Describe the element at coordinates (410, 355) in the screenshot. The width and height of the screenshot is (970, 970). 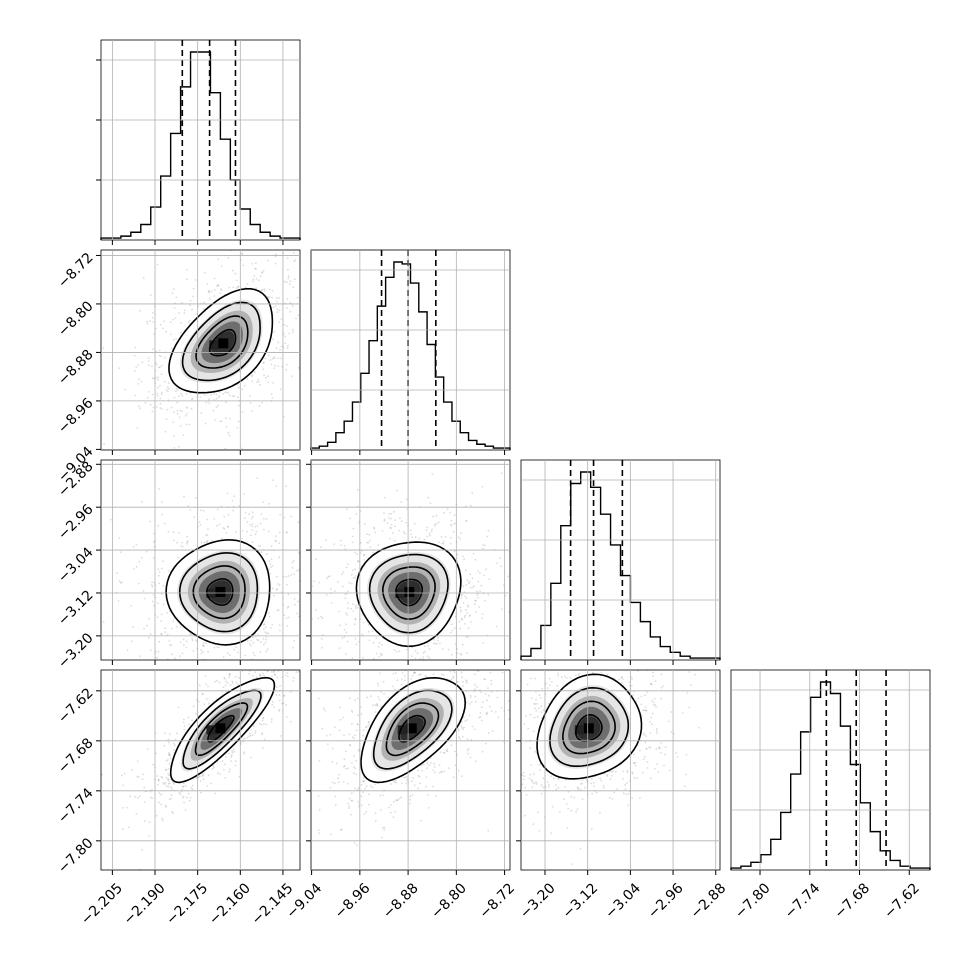
I see `histogram-line` at that location.